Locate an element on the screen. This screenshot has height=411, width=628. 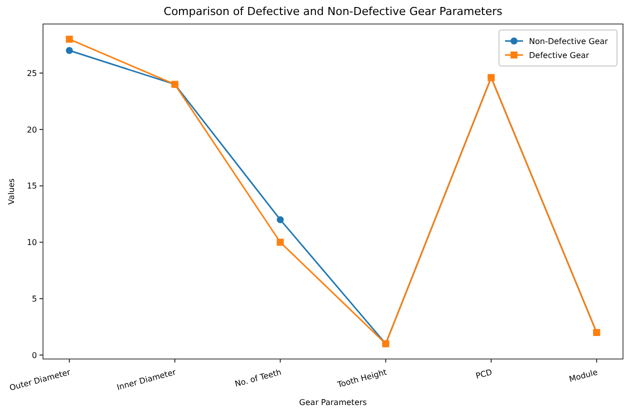
legend-label: Non-Defective Gear is located at coordinates (569, 41).